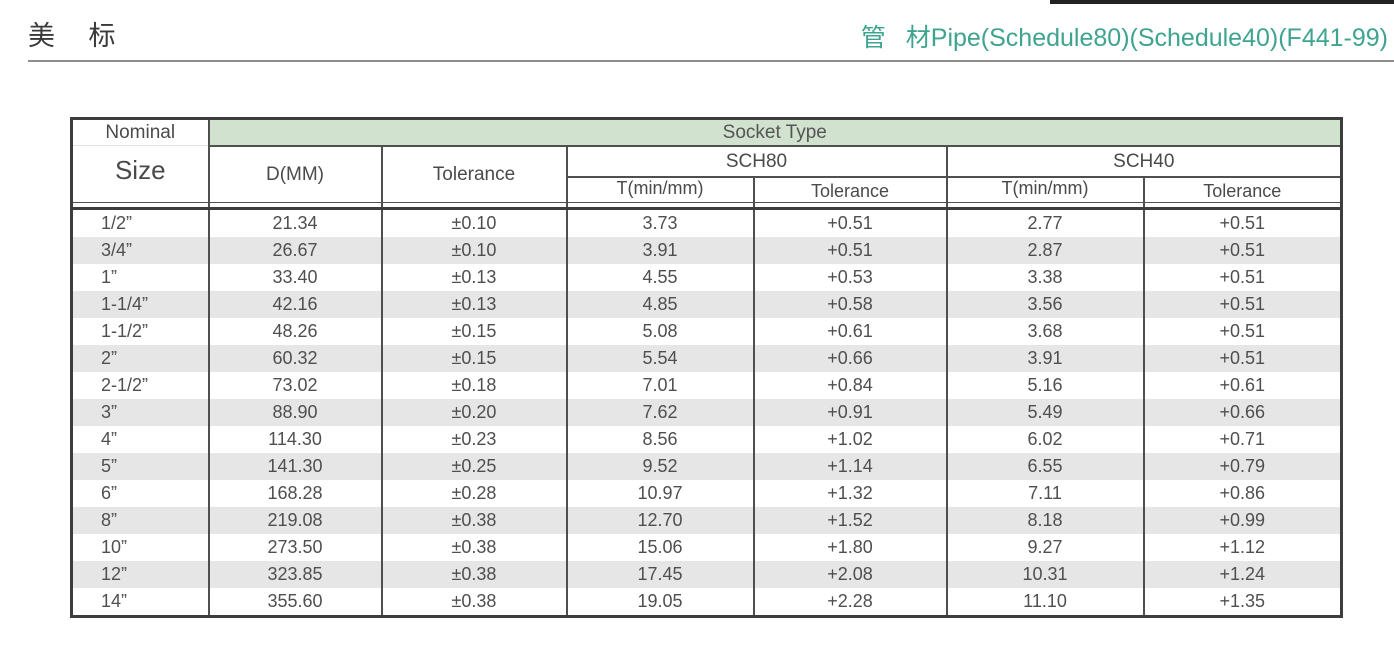  I want to click on cell-sch40_t: 6.02, so click(1044, 439).